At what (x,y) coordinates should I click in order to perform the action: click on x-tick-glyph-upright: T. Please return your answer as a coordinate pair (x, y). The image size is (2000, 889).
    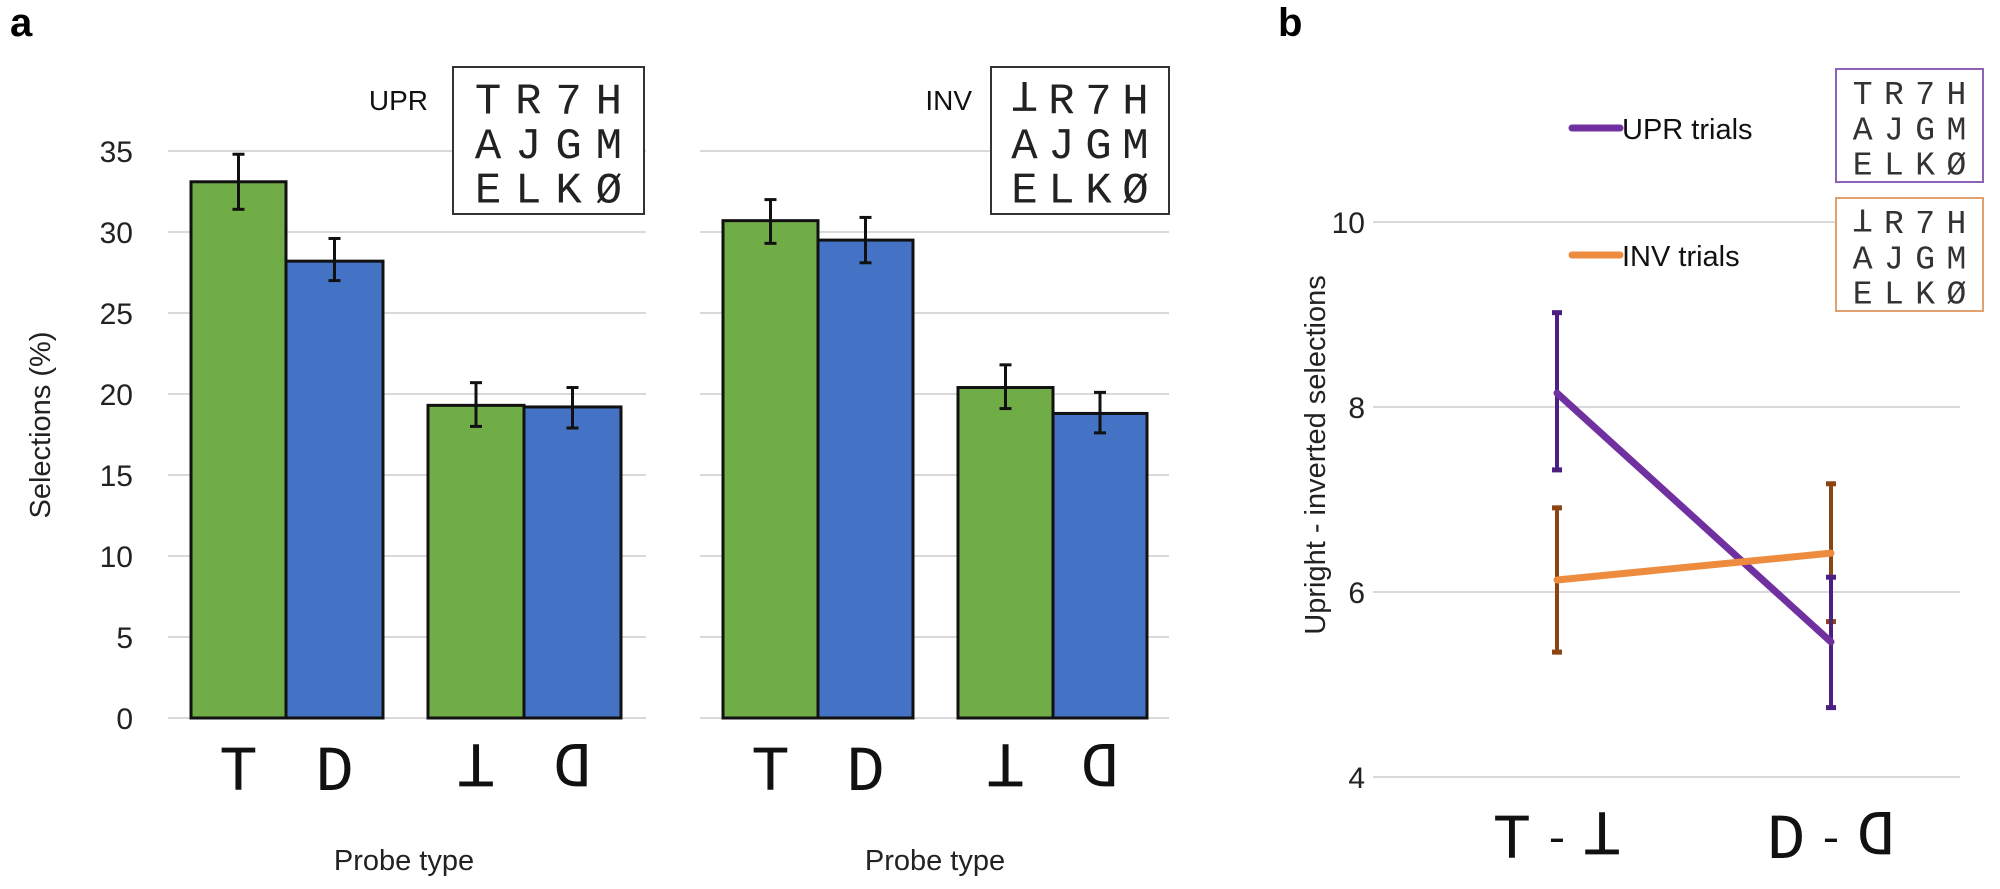
    Looking at the image, I should click on (1512, 842).